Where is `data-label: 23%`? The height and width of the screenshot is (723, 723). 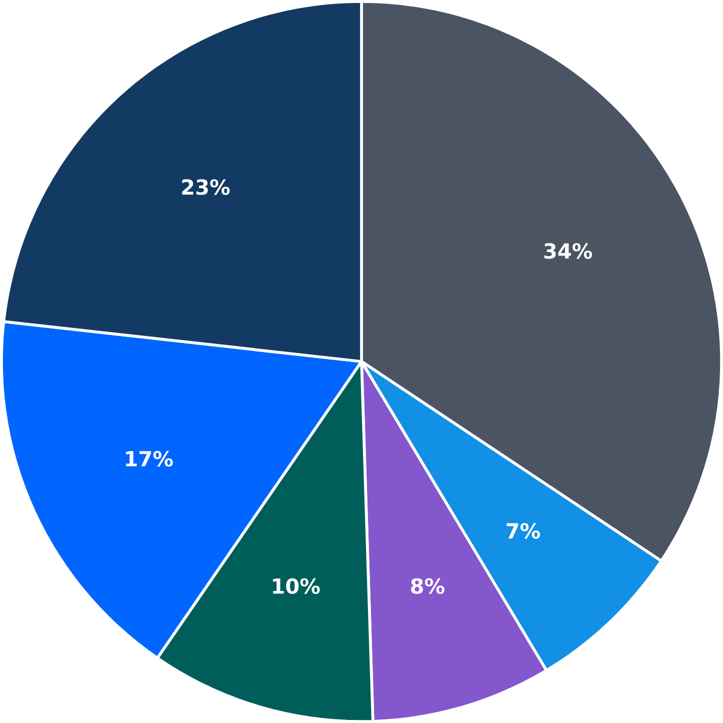 data-label: 23% is located at coordinates (206, 187).